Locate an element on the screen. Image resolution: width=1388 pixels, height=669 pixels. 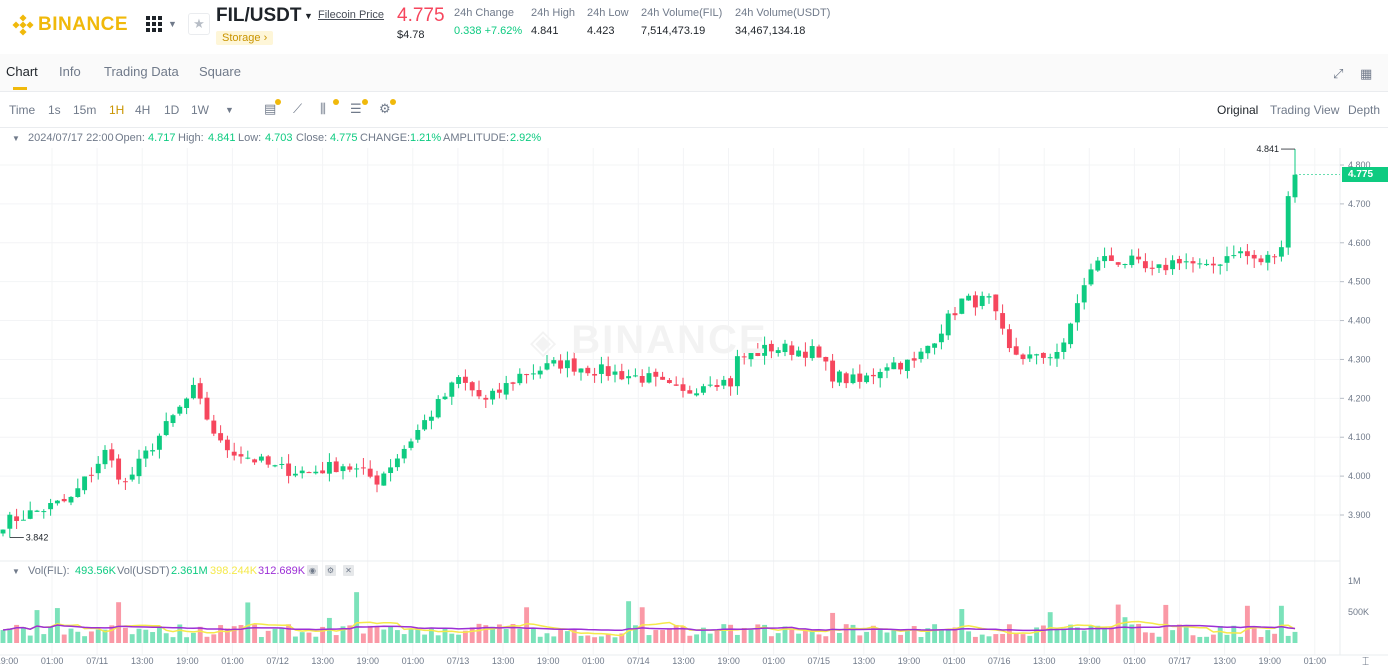
amplitude-value: 2.92% is located at coordinates (526, 138).